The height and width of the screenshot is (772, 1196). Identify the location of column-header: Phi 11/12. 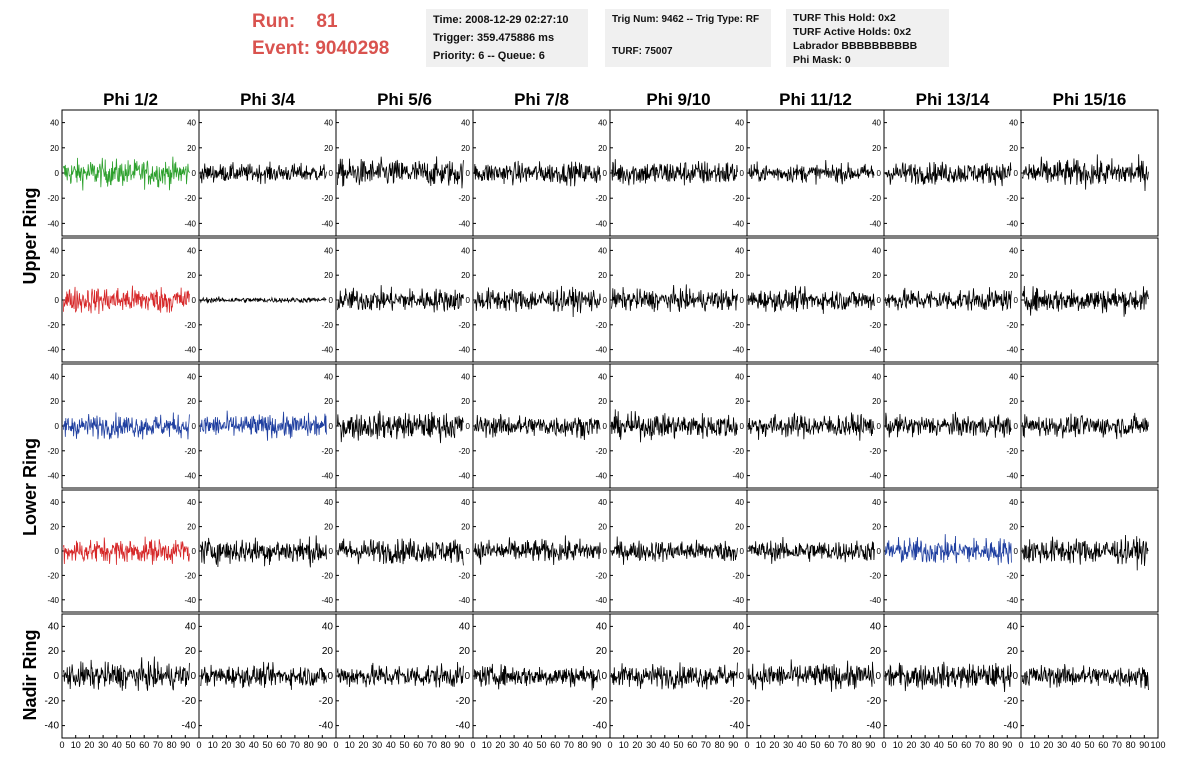
(815, 99).